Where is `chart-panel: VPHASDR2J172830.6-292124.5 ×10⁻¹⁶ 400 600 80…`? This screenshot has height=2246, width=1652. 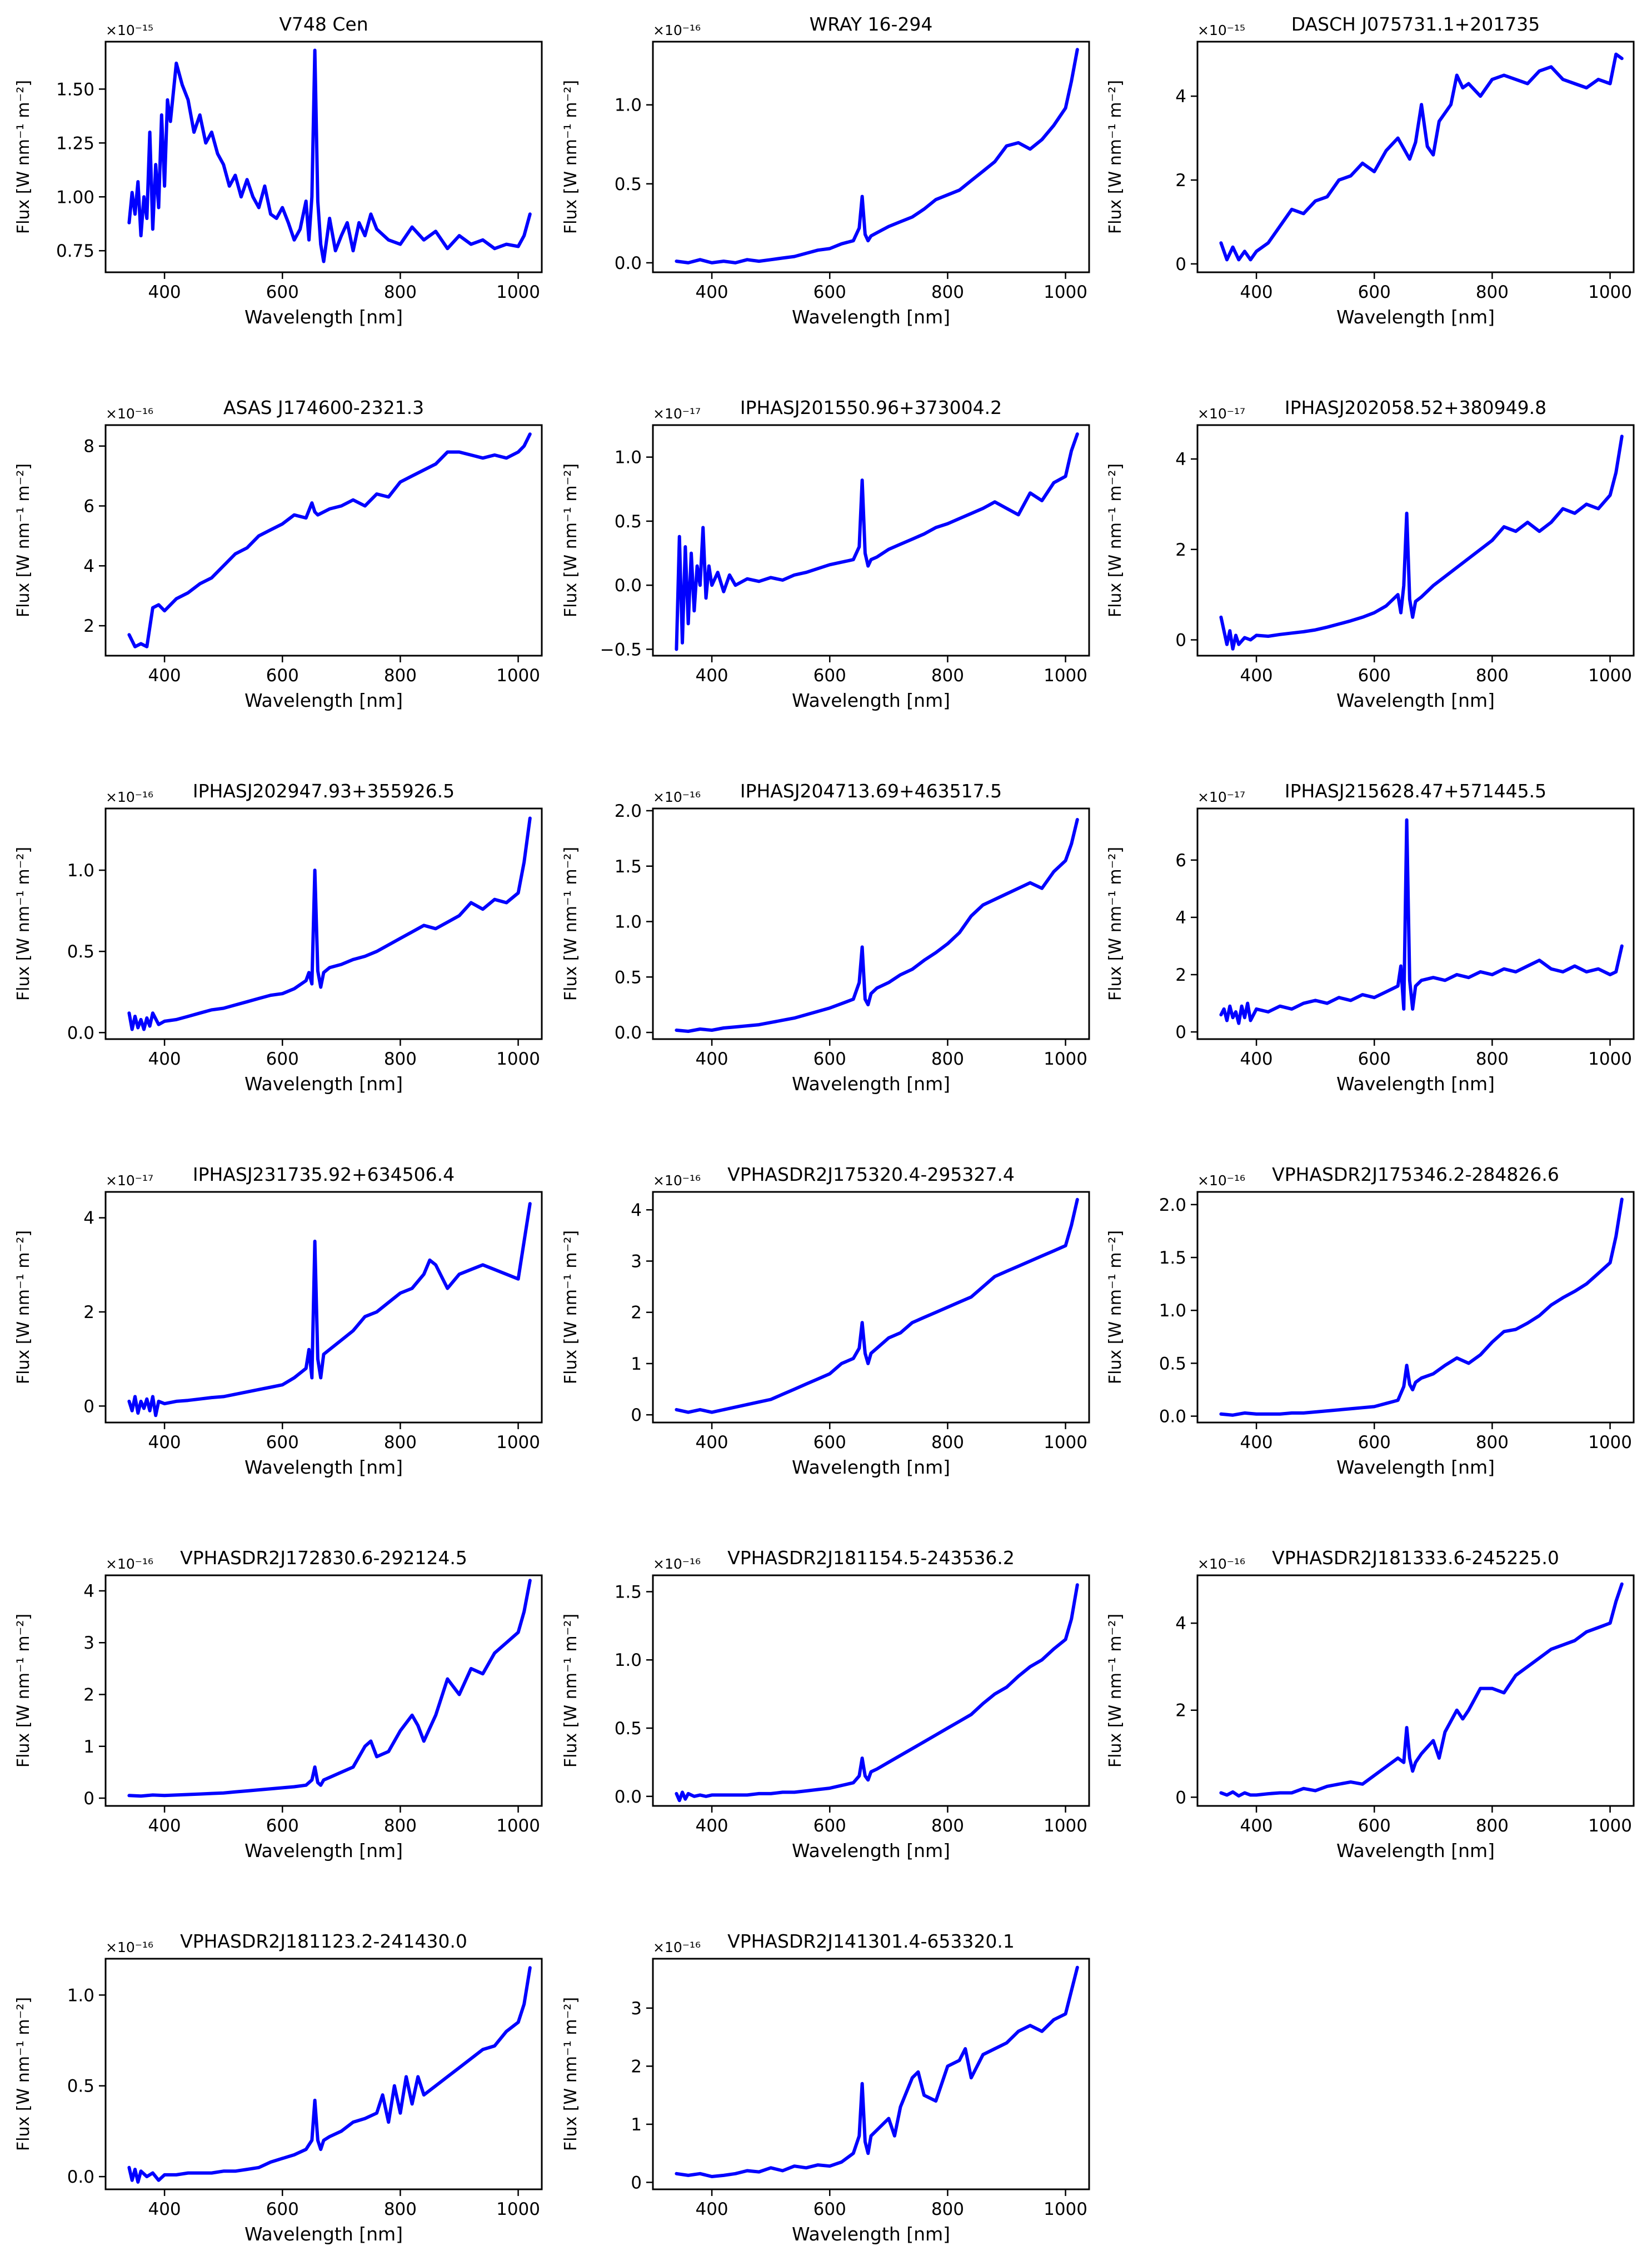 chart-panel: VPHASDR2J172830.6-292124.5 ×10⁻¹⁶ 400 600 80… is located at coordinates (278, 1704).